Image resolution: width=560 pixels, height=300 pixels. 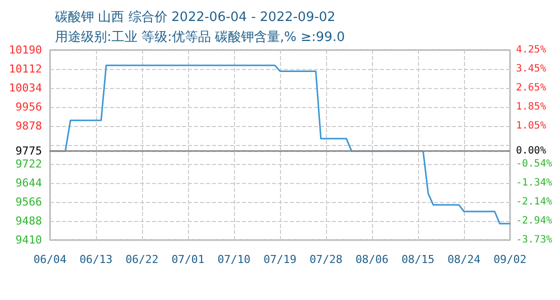 I want to click on y-tick-label: 10190, so click(x=25, y=50).